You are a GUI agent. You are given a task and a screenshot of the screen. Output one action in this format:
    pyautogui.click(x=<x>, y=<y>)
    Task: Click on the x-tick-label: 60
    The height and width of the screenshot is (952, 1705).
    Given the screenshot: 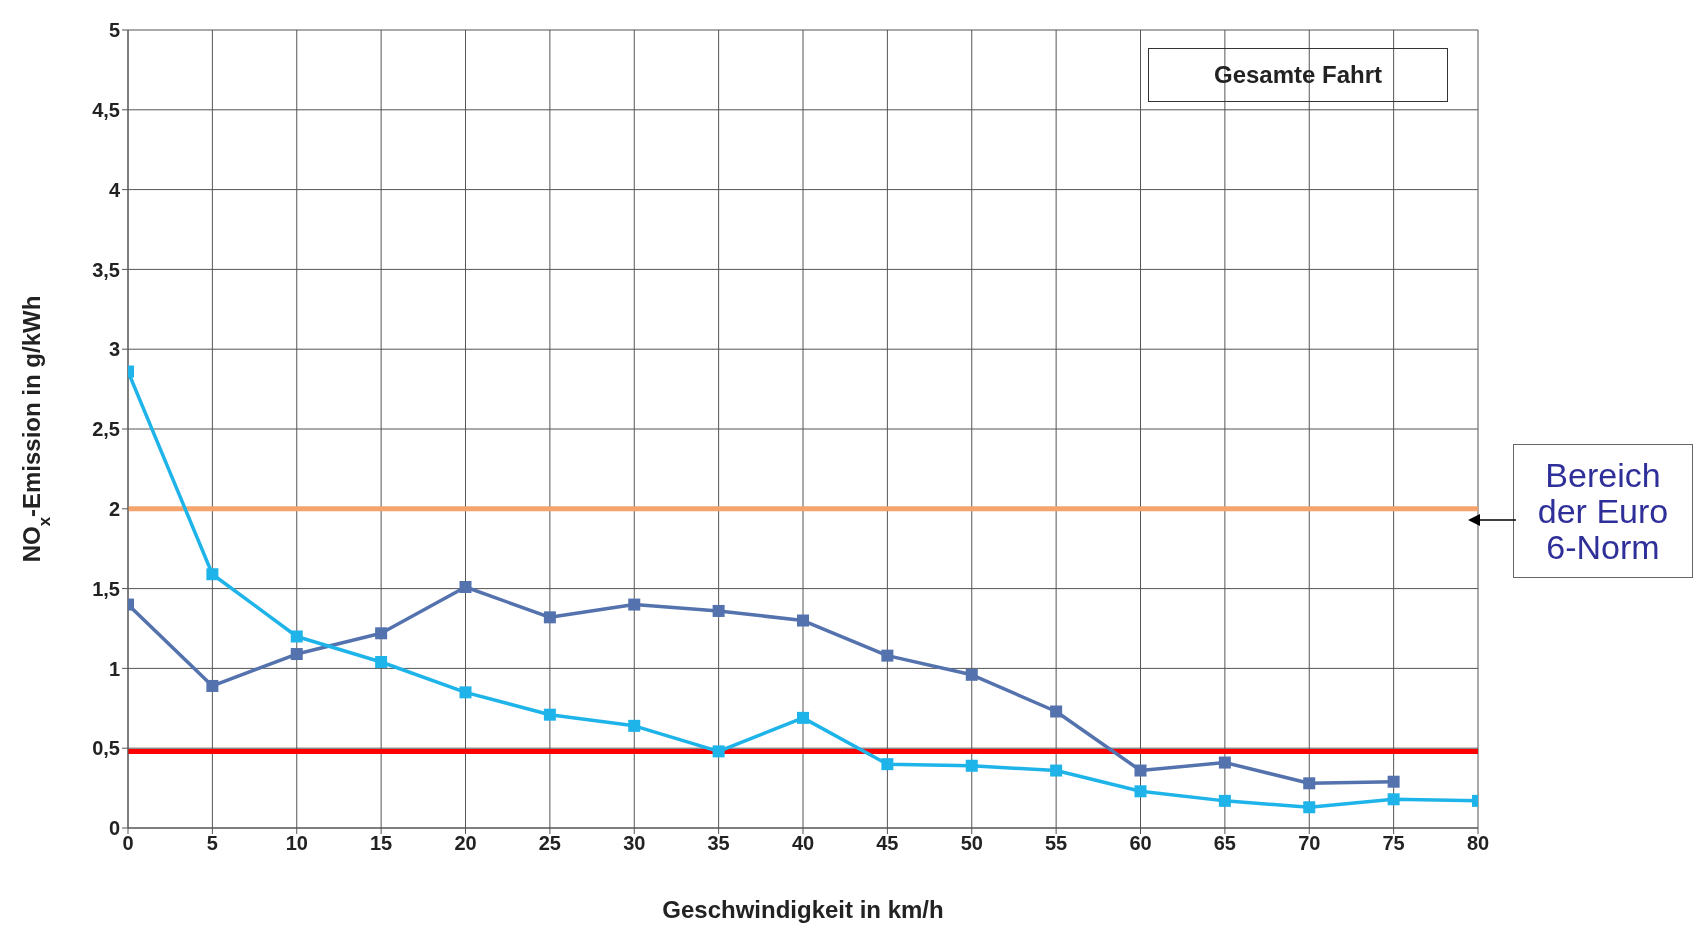 What is the action you would take?
    pyautogui.click(x=1140, y=843)
    